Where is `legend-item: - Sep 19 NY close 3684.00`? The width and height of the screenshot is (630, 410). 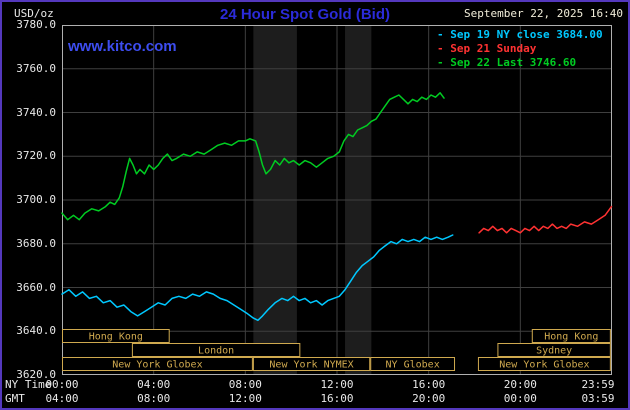
legend-item: - Sep 19 NY close 3684.00 is located at coordinates (520, 34).